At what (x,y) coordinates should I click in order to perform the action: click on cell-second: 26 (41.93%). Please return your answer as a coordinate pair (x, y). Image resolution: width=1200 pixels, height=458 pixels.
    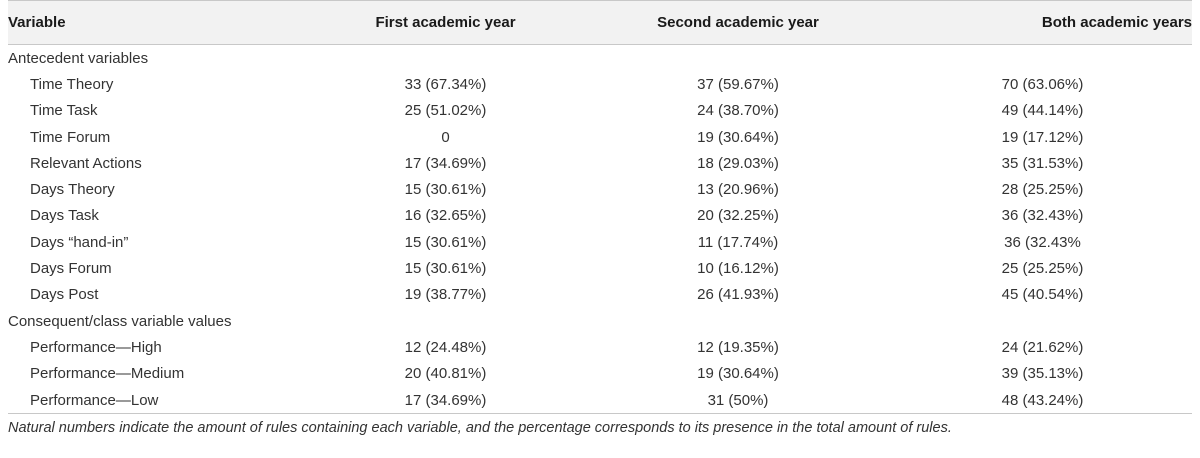
    Looking at the image, I should click on (738, 295).